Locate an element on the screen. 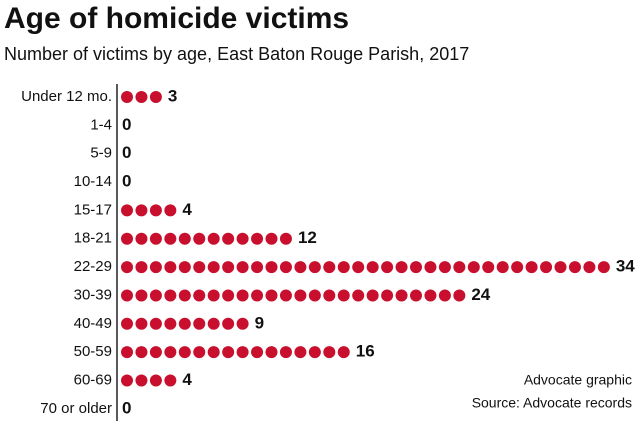  value-label: 16 is located at coordinates (365, 351).